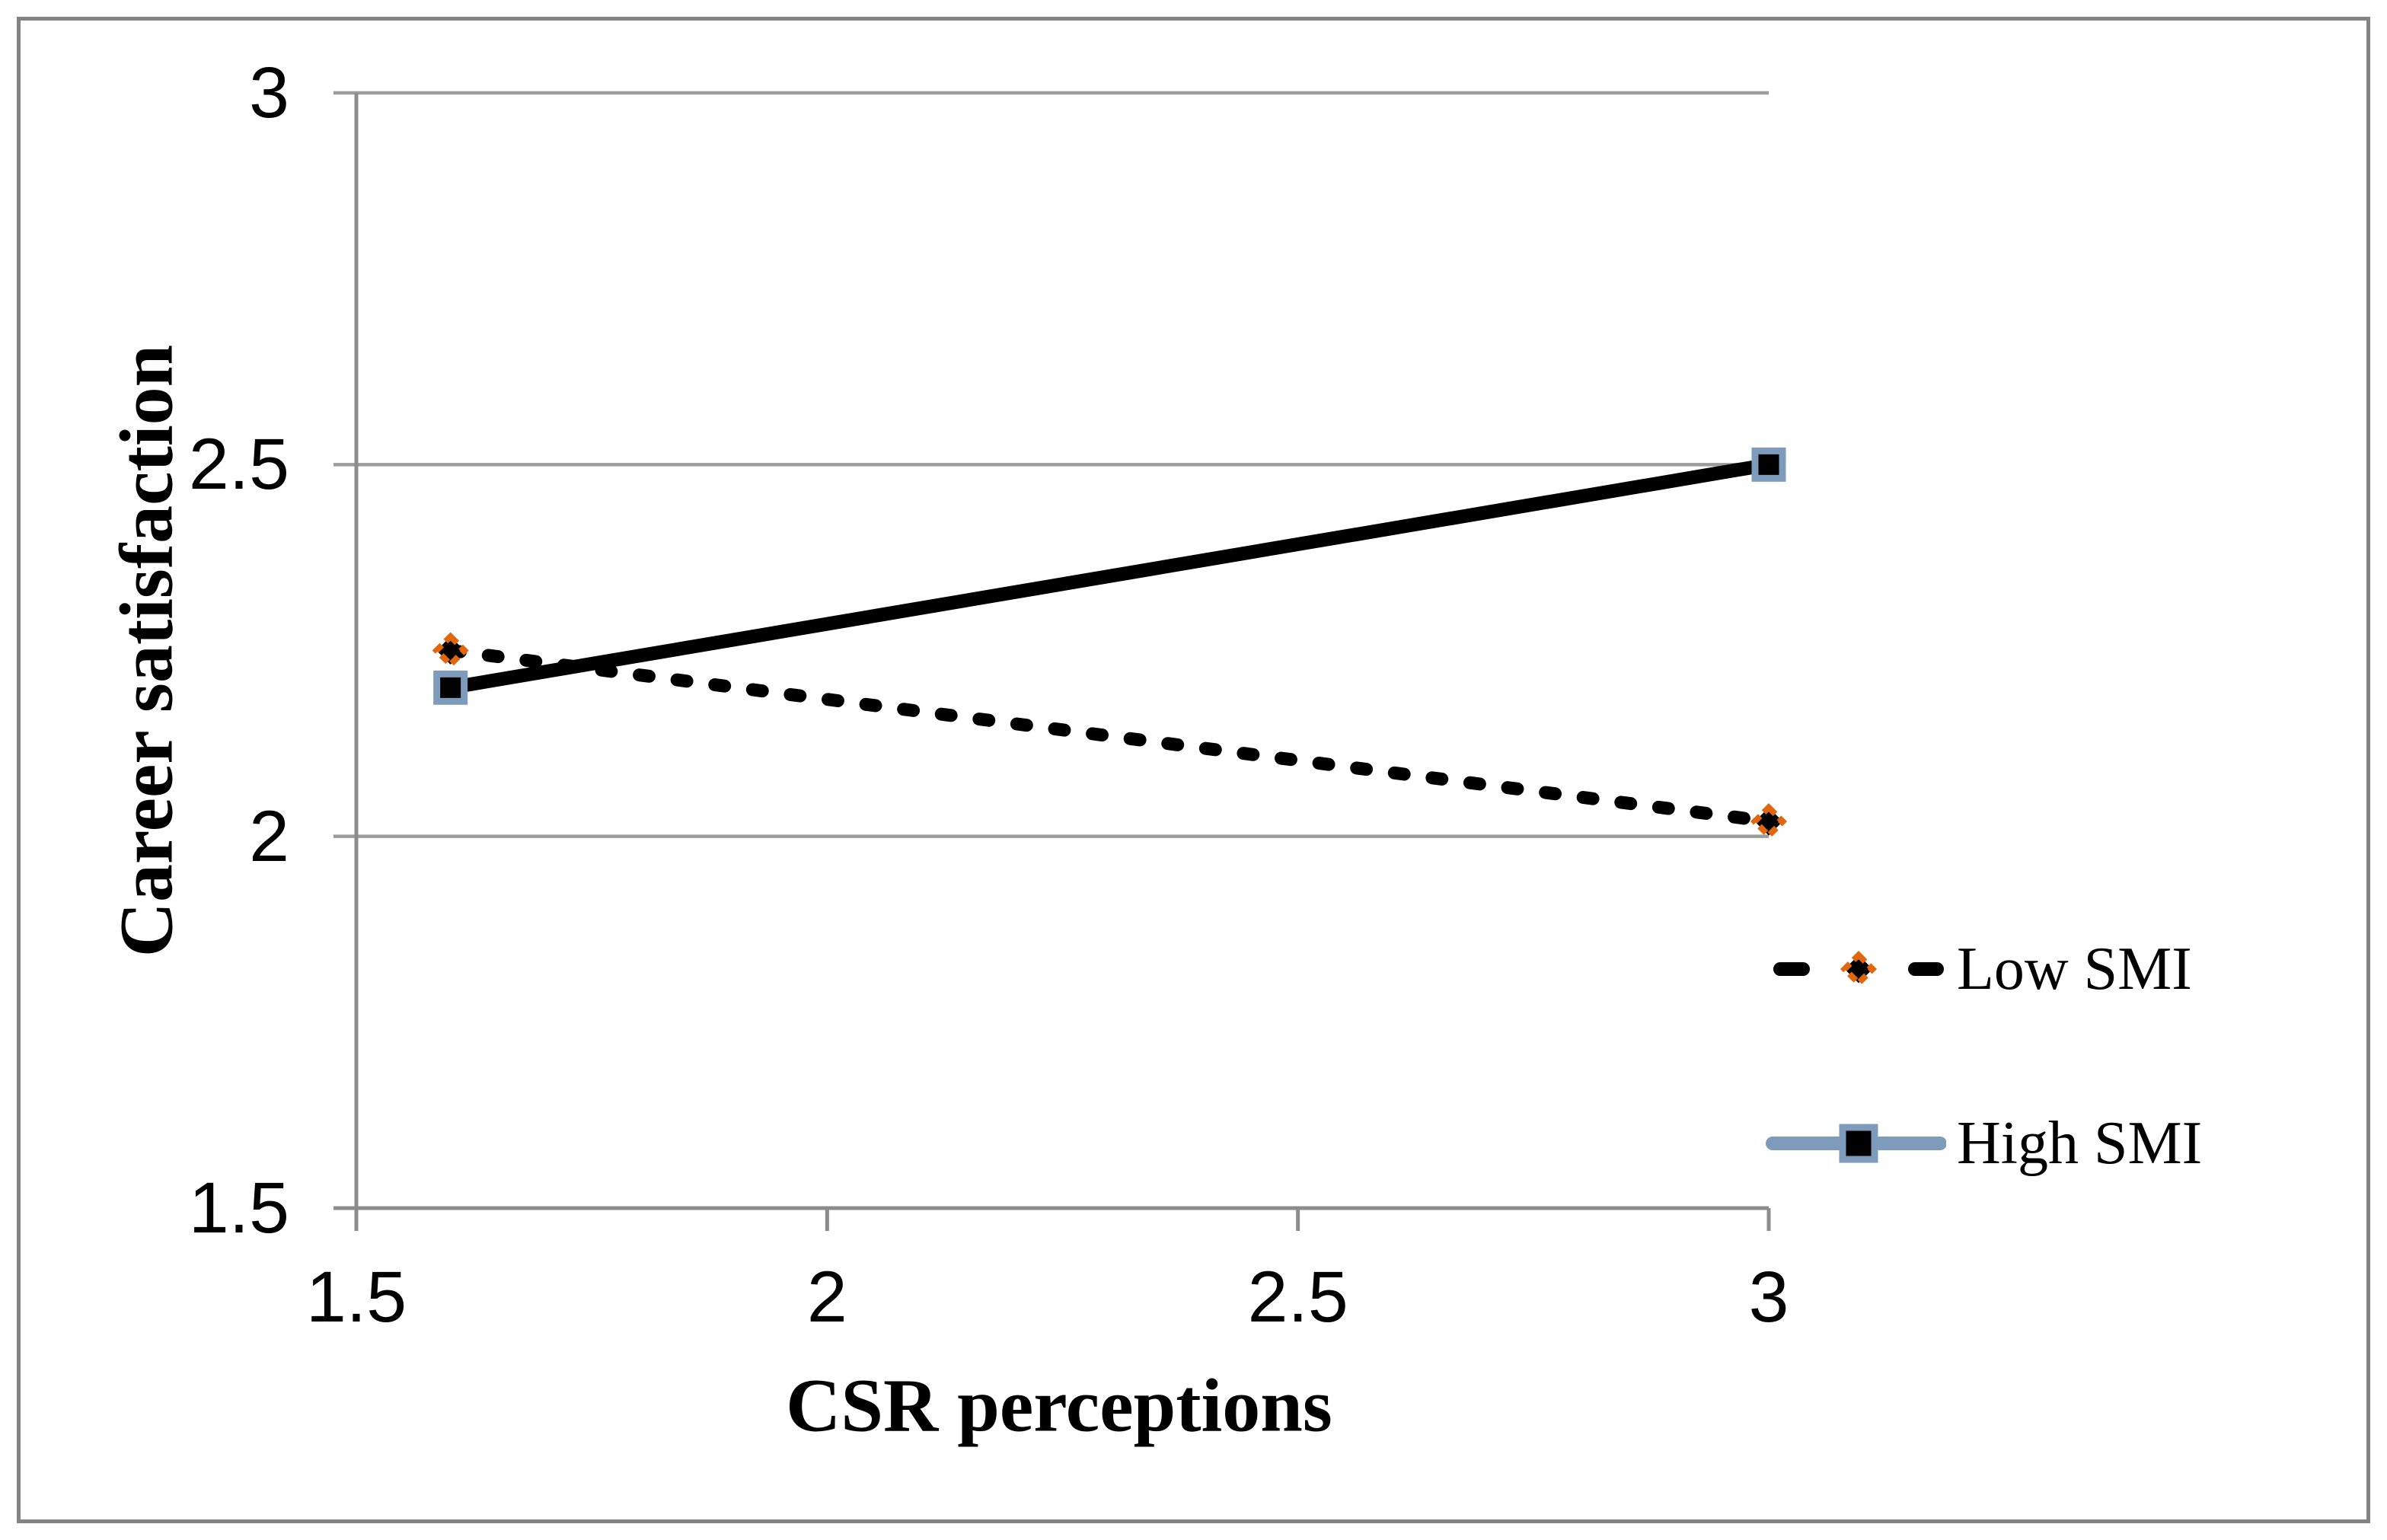 This screenshot has width=2387, height=1540. What do you see at coordinates (238, 465) in the screenshot?
I see `y-tick-label: 2.5` at bounding box center [238, 465].